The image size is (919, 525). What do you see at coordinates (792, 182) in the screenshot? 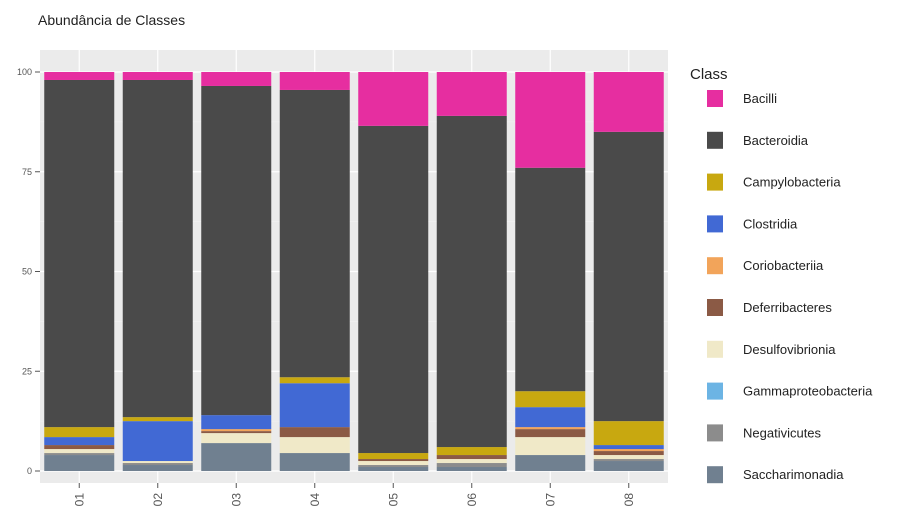
I see `legend-label: Campylobacteria` at bounding box center [792, 182].